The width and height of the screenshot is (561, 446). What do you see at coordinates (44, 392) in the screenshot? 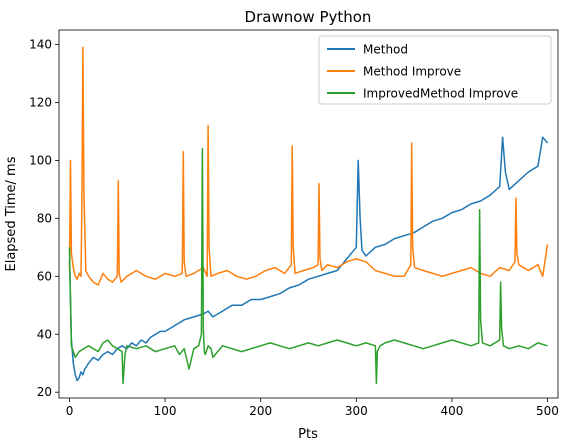
I see `y-tick-label: 20` at bounding box center [44, 392].